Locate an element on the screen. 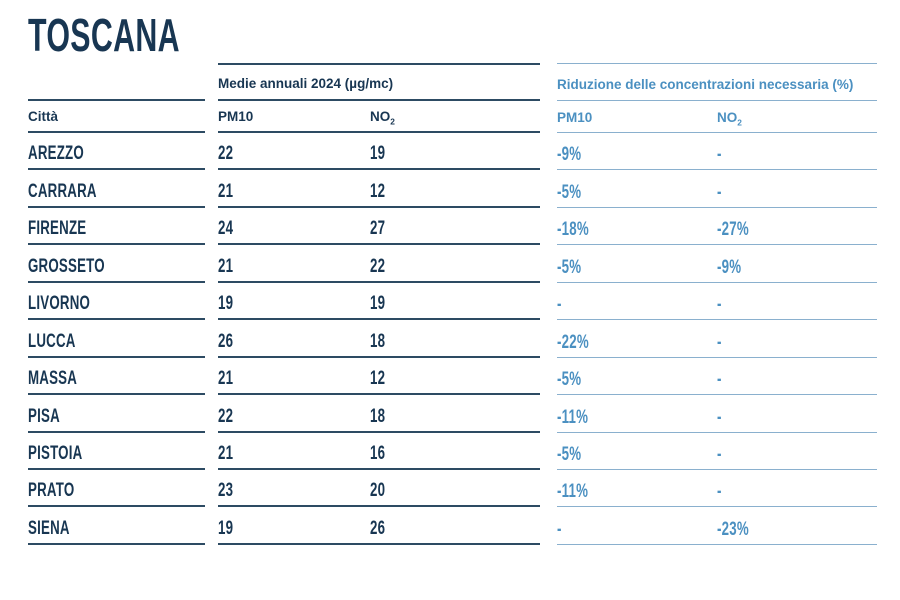 The width and height of the screenshot is (900, 600). pm10-value-cell: 23 is located at coordinates (294, 489).